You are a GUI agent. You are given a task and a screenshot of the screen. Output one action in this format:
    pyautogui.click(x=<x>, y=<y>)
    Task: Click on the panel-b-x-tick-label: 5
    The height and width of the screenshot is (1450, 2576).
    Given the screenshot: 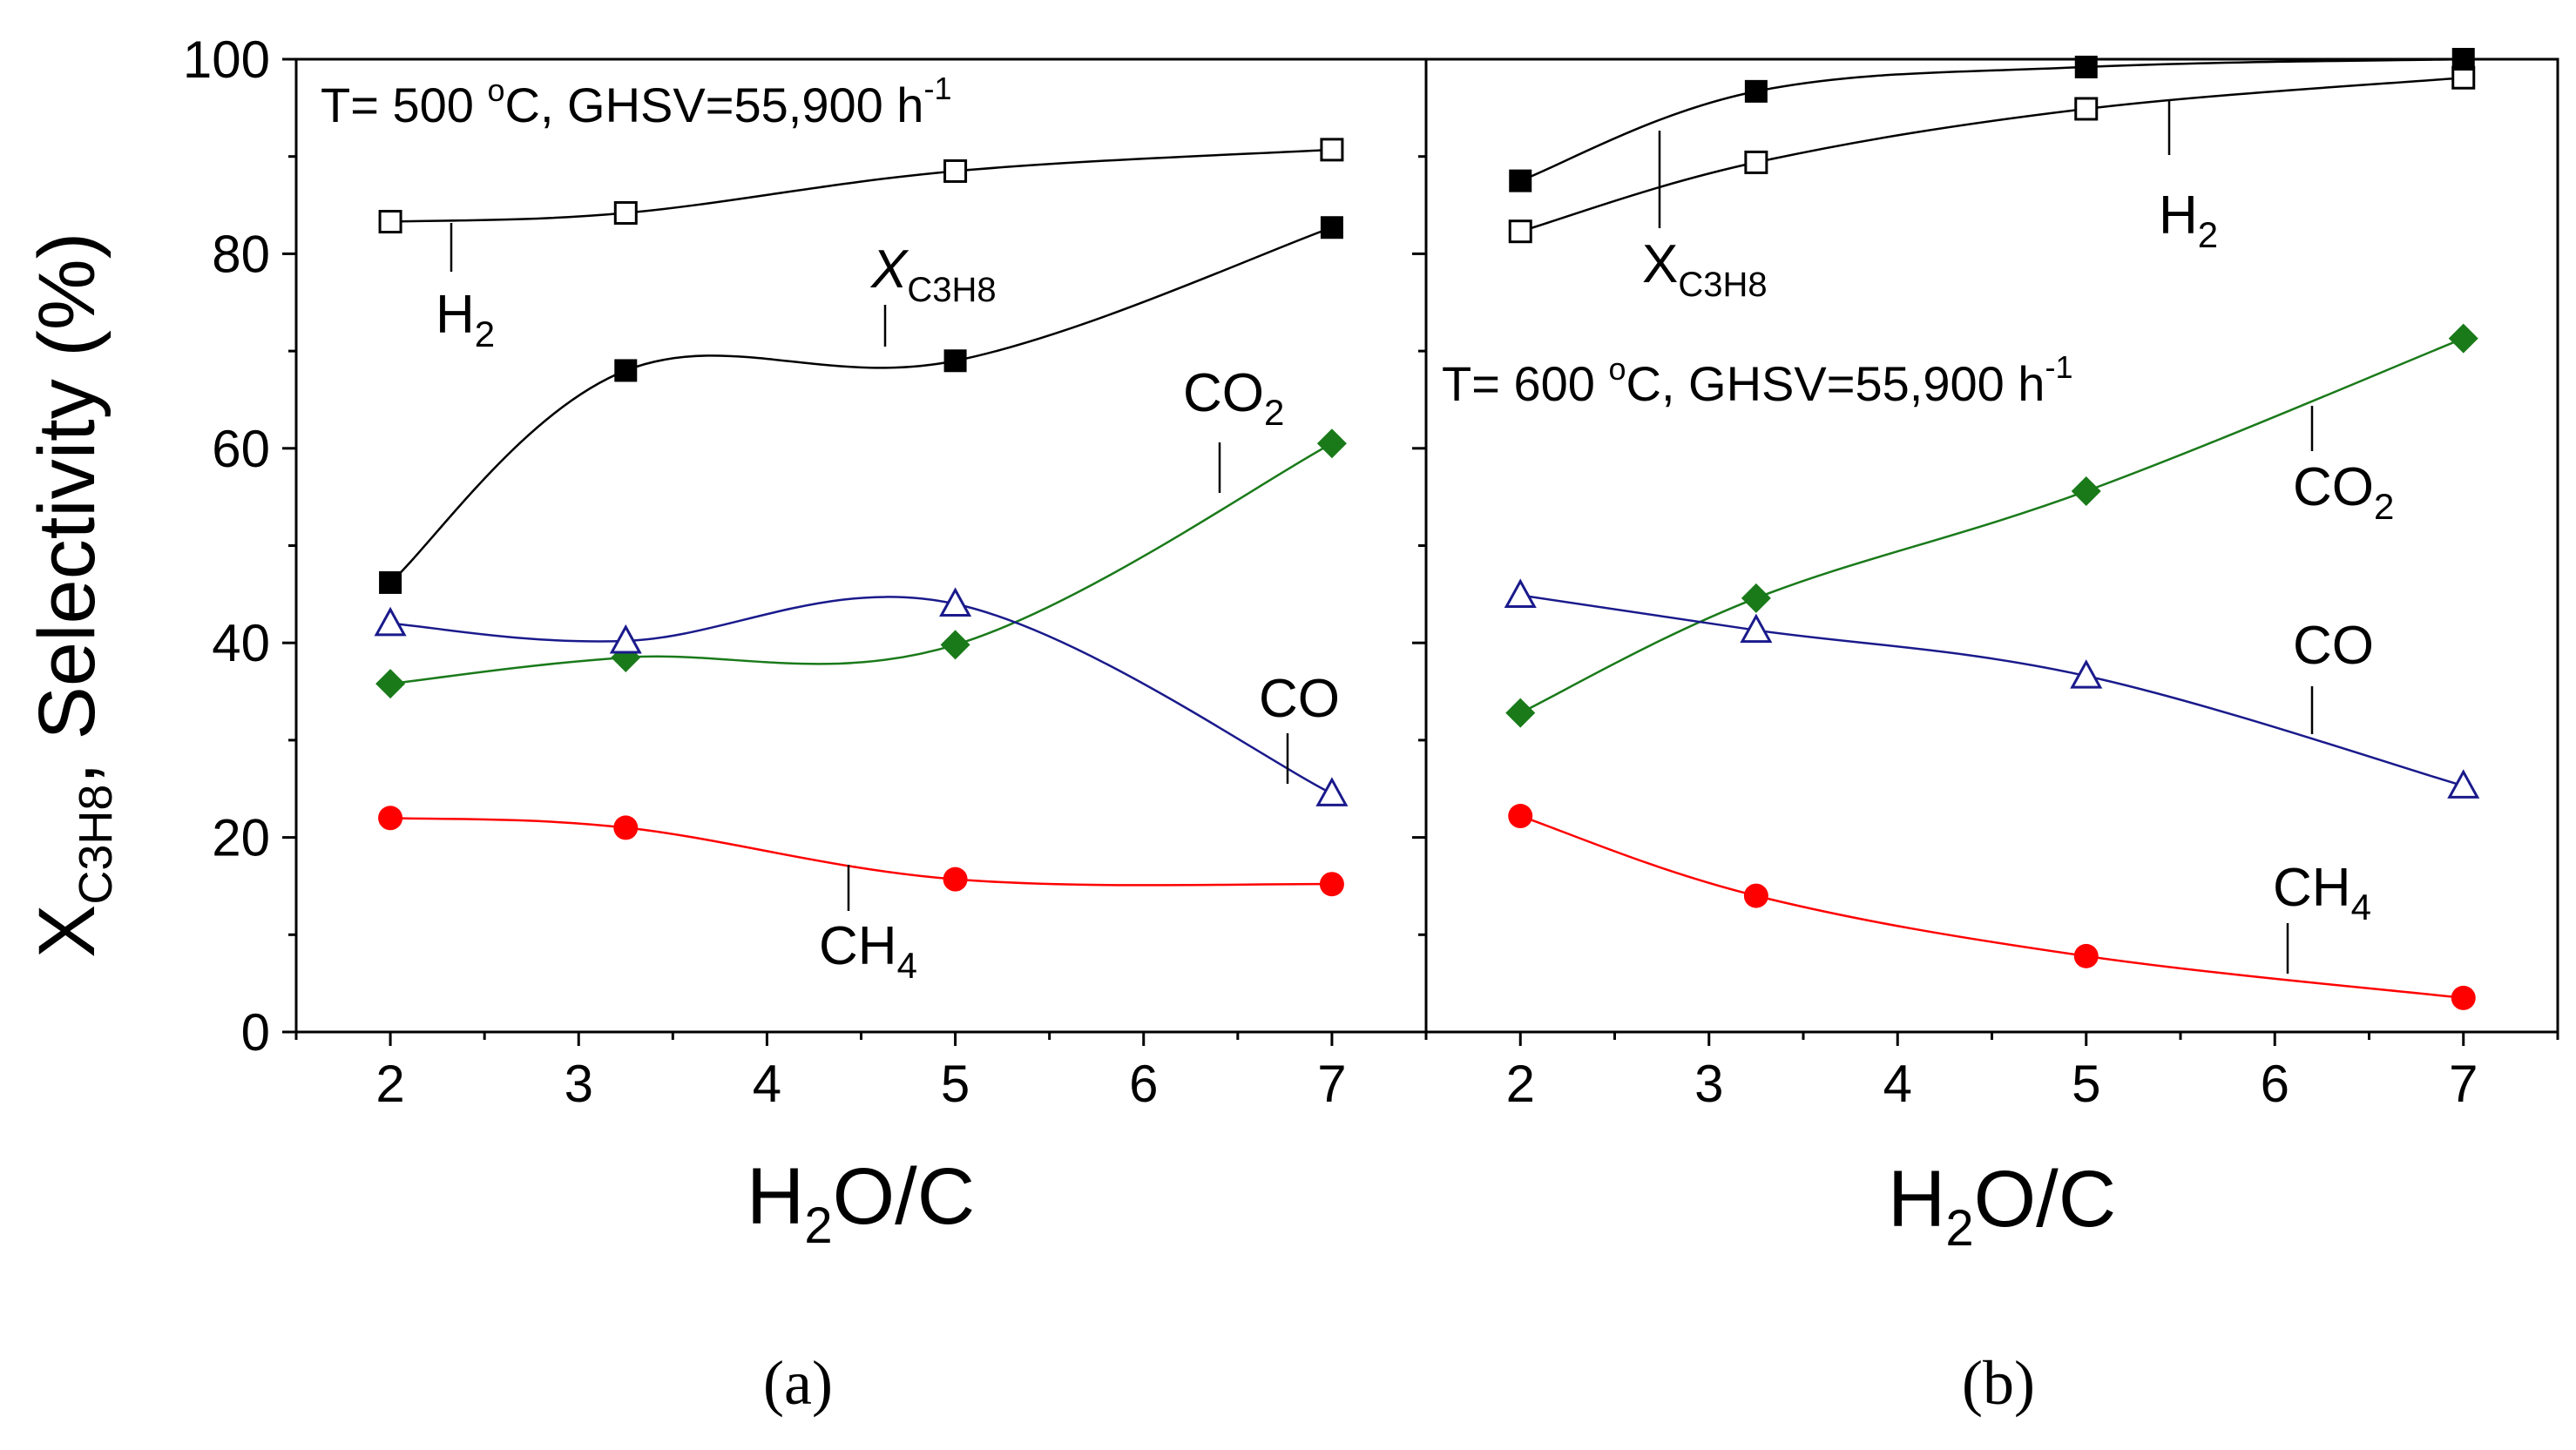 What is the action you would take?
    pyautogui.click(x=2086, y=1084)
    